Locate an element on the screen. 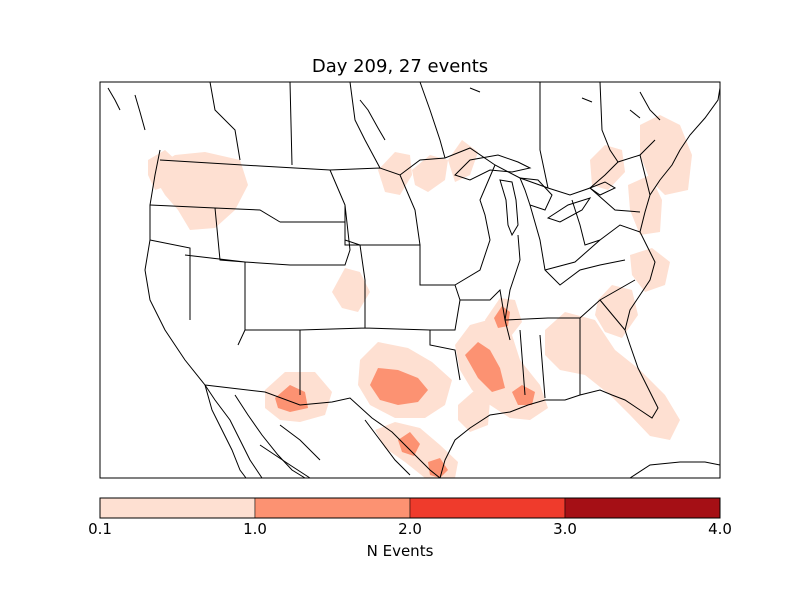 The height and width of the screenshot is (600, 800). gulf-coast is located at coordinates (549, 404).